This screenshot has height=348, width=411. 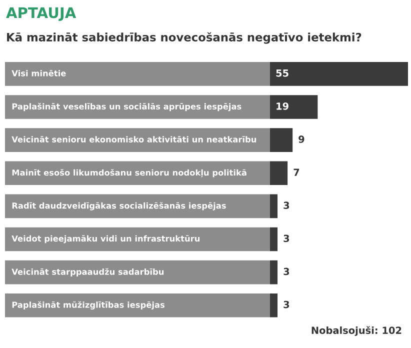 I want to click on y-tick-label: Veicināt senioru ekonomisko aktivitāti un neatkarību, so click(x=134, y=139).